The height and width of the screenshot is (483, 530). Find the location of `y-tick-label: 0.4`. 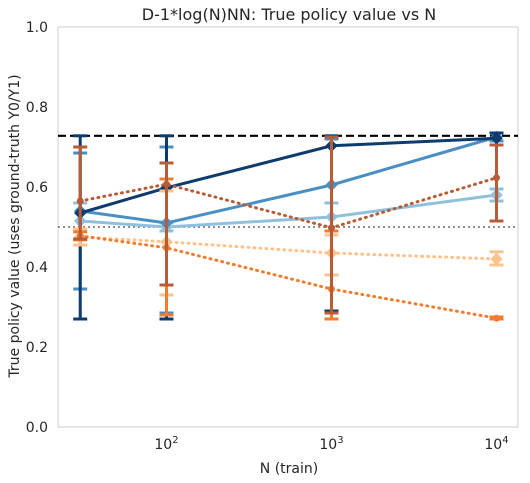

y-tick-label: 0.4 is located at coordinates (37, 268).